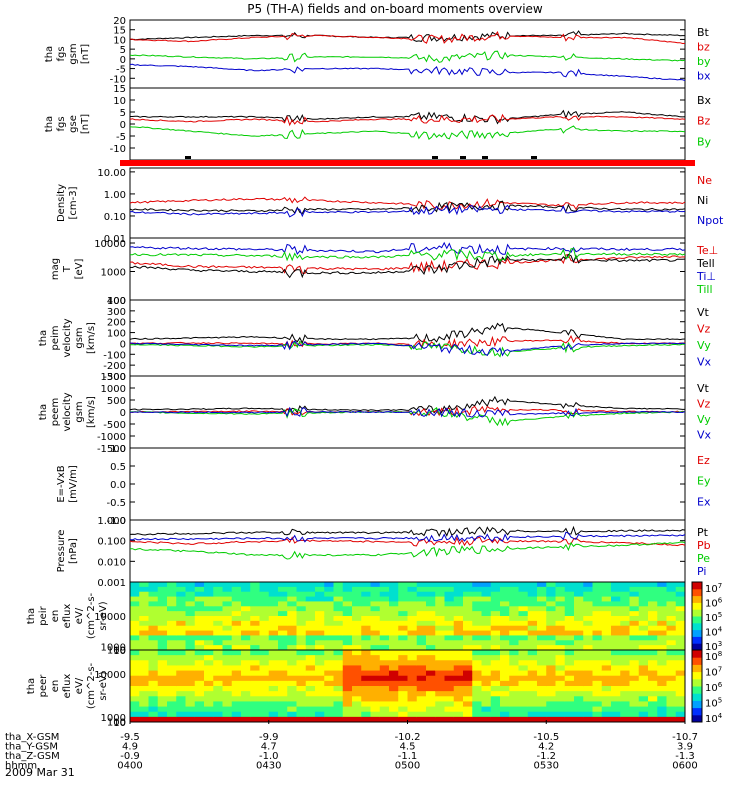 Image resolution: width=750 pixels, height=800 pixels. I want to click on xaxis-value: -1.0, so click(269, 756).